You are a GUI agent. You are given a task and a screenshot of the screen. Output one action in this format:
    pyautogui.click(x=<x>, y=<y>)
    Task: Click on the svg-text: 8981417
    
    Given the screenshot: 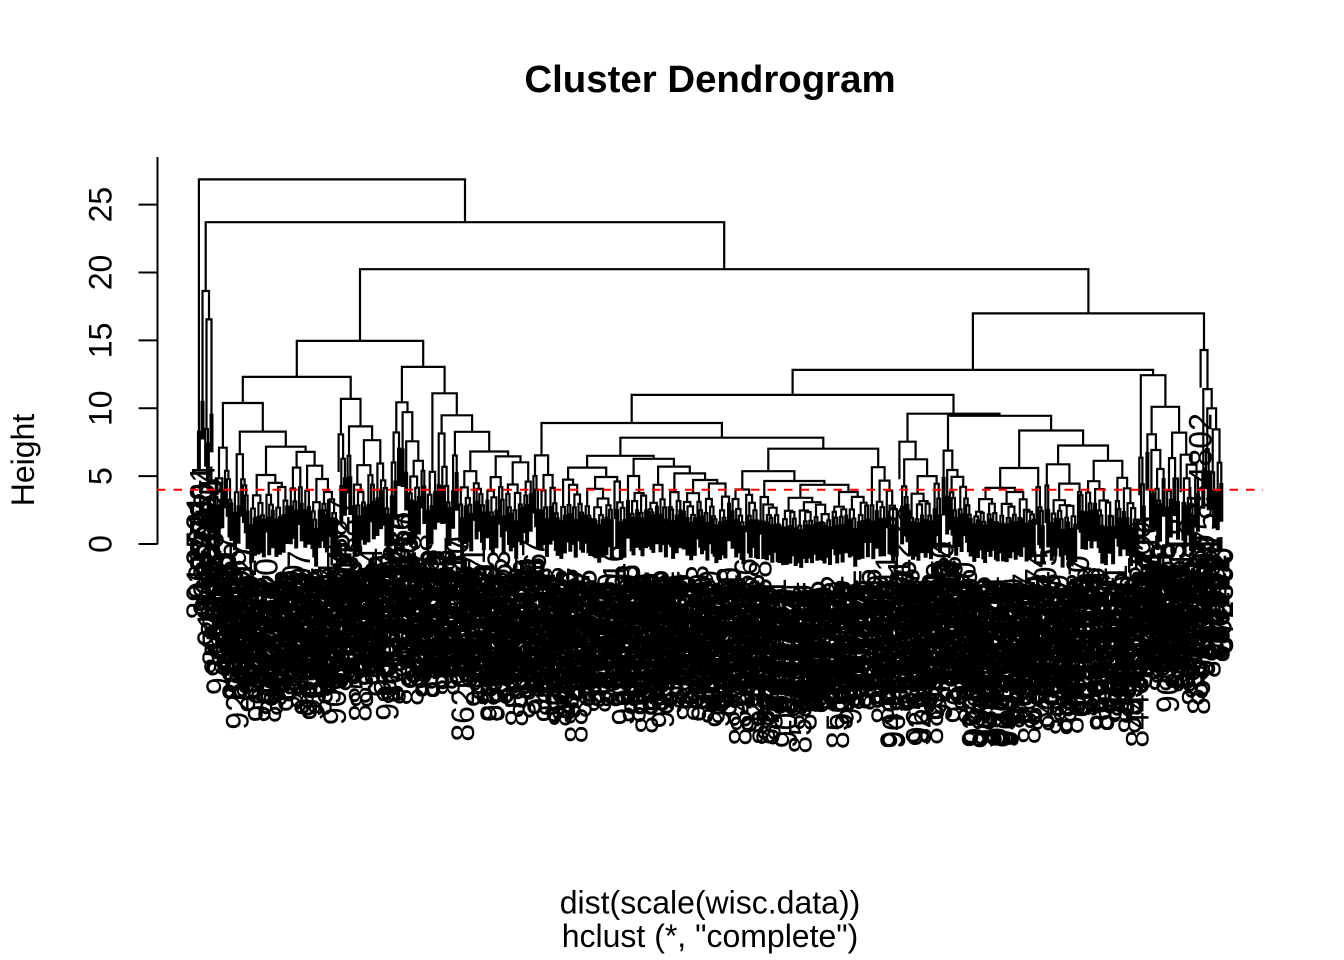 What is the action you would take?
    pyautogui.click(x=872, y=647)
    